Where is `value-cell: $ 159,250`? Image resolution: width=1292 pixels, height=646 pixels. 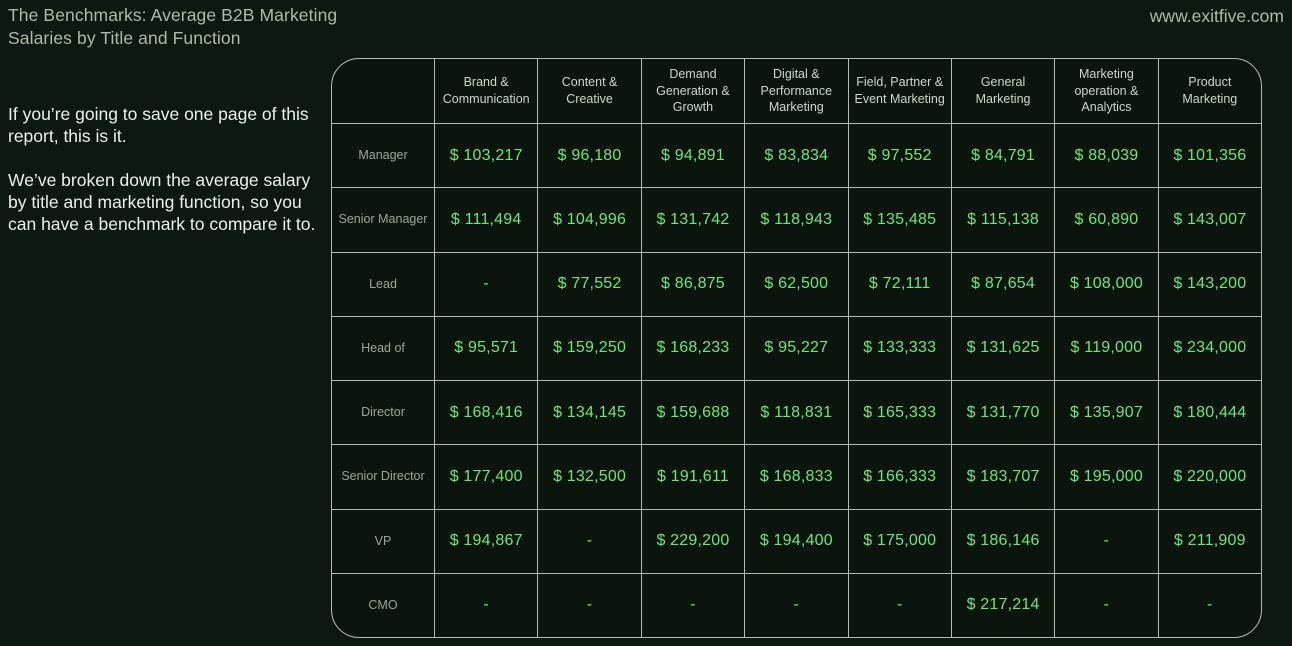 value-cell: $ 159,250 is located at coordinates (589, 348).